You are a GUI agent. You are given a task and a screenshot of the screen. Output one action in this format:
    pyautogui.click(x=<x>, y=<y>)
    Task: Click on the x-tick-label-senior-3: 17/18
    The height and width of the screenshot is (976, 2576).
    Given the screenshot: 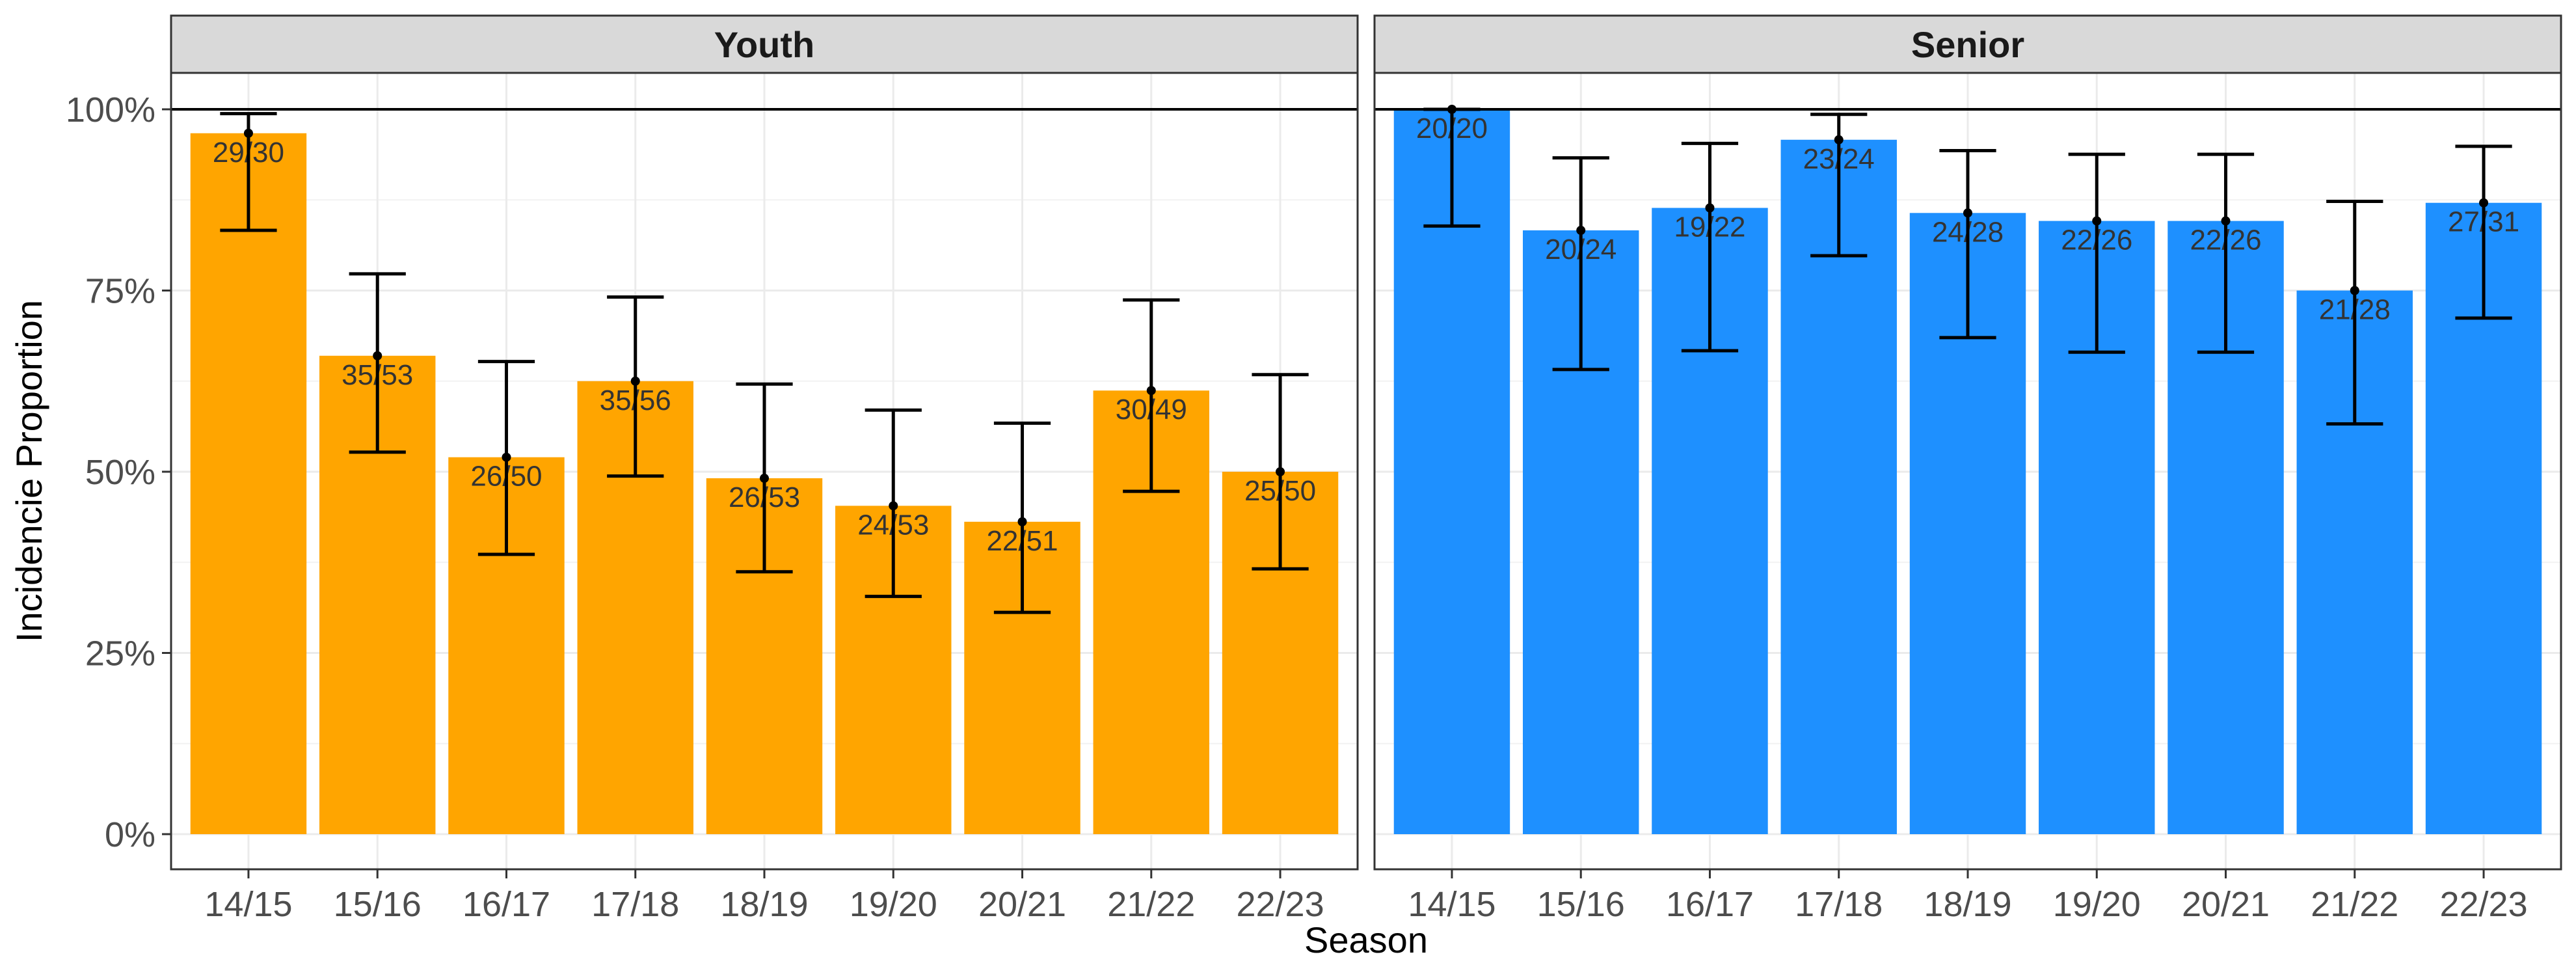 What is the action you would take?
    pyautogui.click(x=1839, y=904)
    